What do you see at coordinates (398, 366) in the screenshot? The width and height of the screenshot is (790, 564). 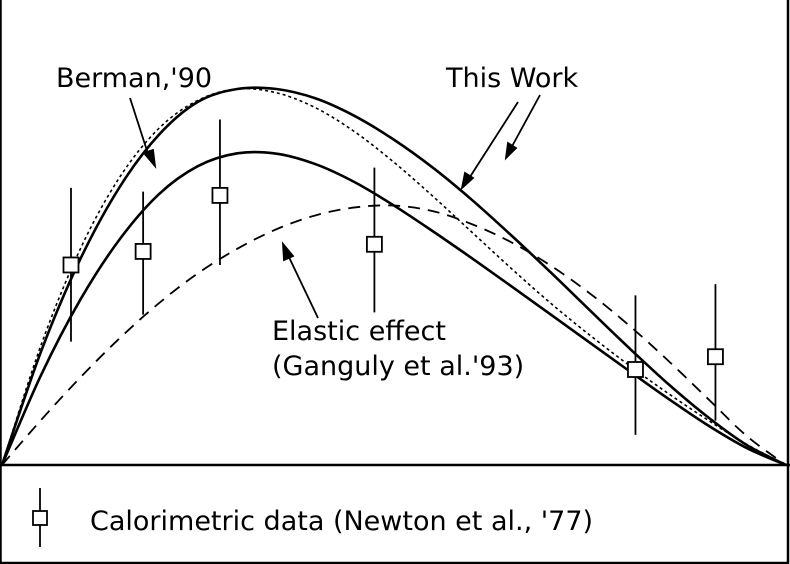 I see `annotation-elastic-line2: (Ganguly et al.'93)` at bounding box center [398, 366].